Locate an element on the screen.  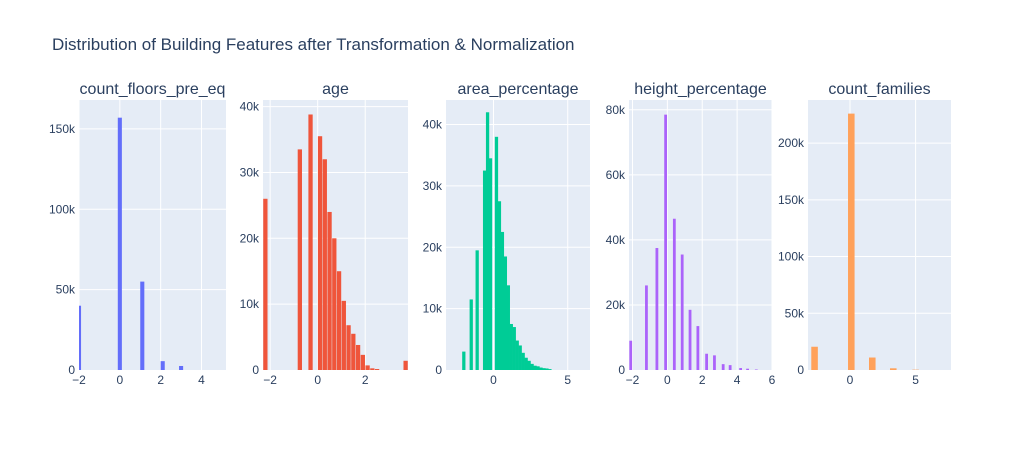
y-tick-label: 200k is located at coordinates (791, 143).